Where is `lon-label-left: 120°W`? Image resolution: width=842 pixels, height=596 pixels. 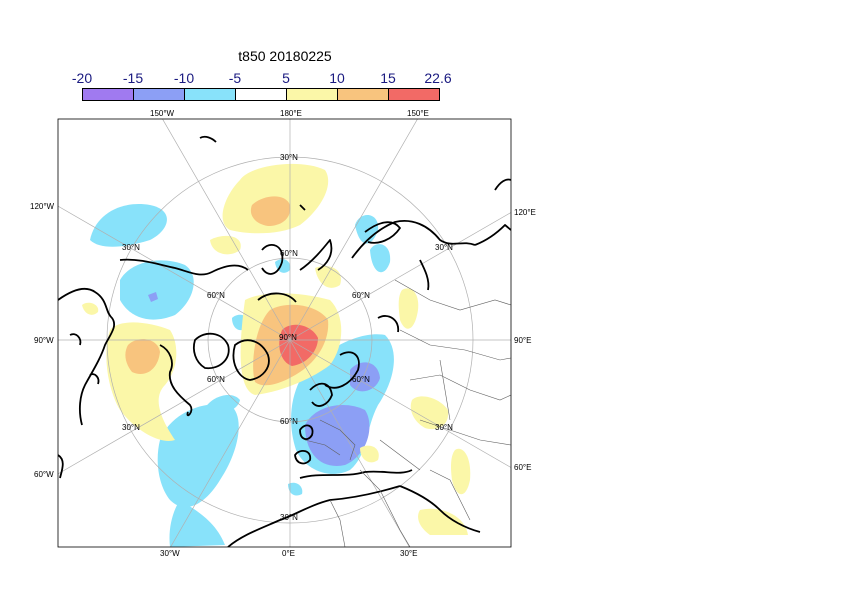
lon-label-left: 120°W is located at coordinates (42, 206).